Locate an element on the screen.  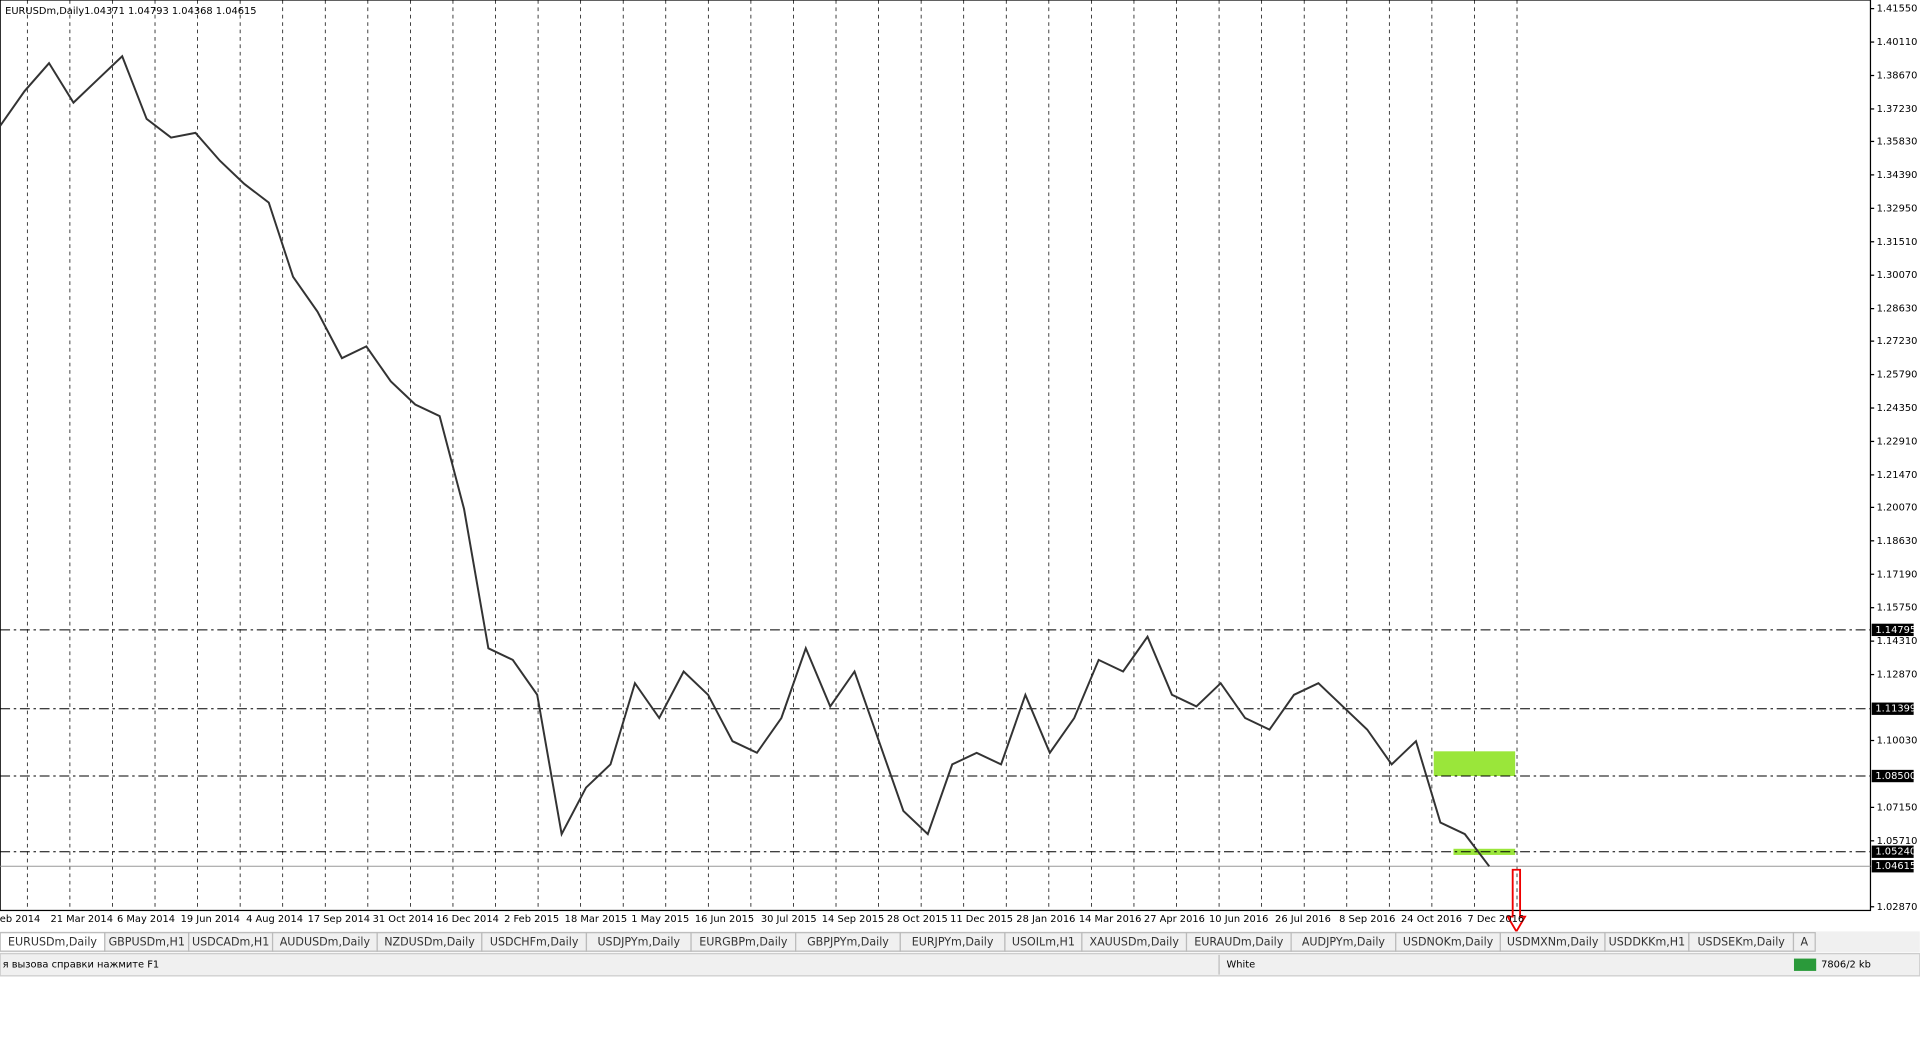
time-label: 6 May 2014 is located at coordinates (146, 919).